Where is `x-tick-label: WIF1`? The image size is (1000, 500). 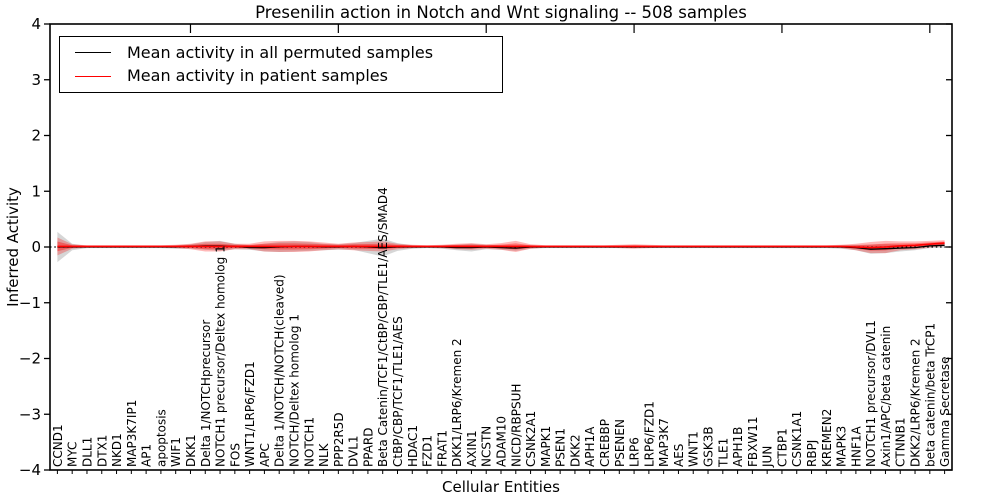
x-tick-label: WIF1 is located at coordinates (176, 452).